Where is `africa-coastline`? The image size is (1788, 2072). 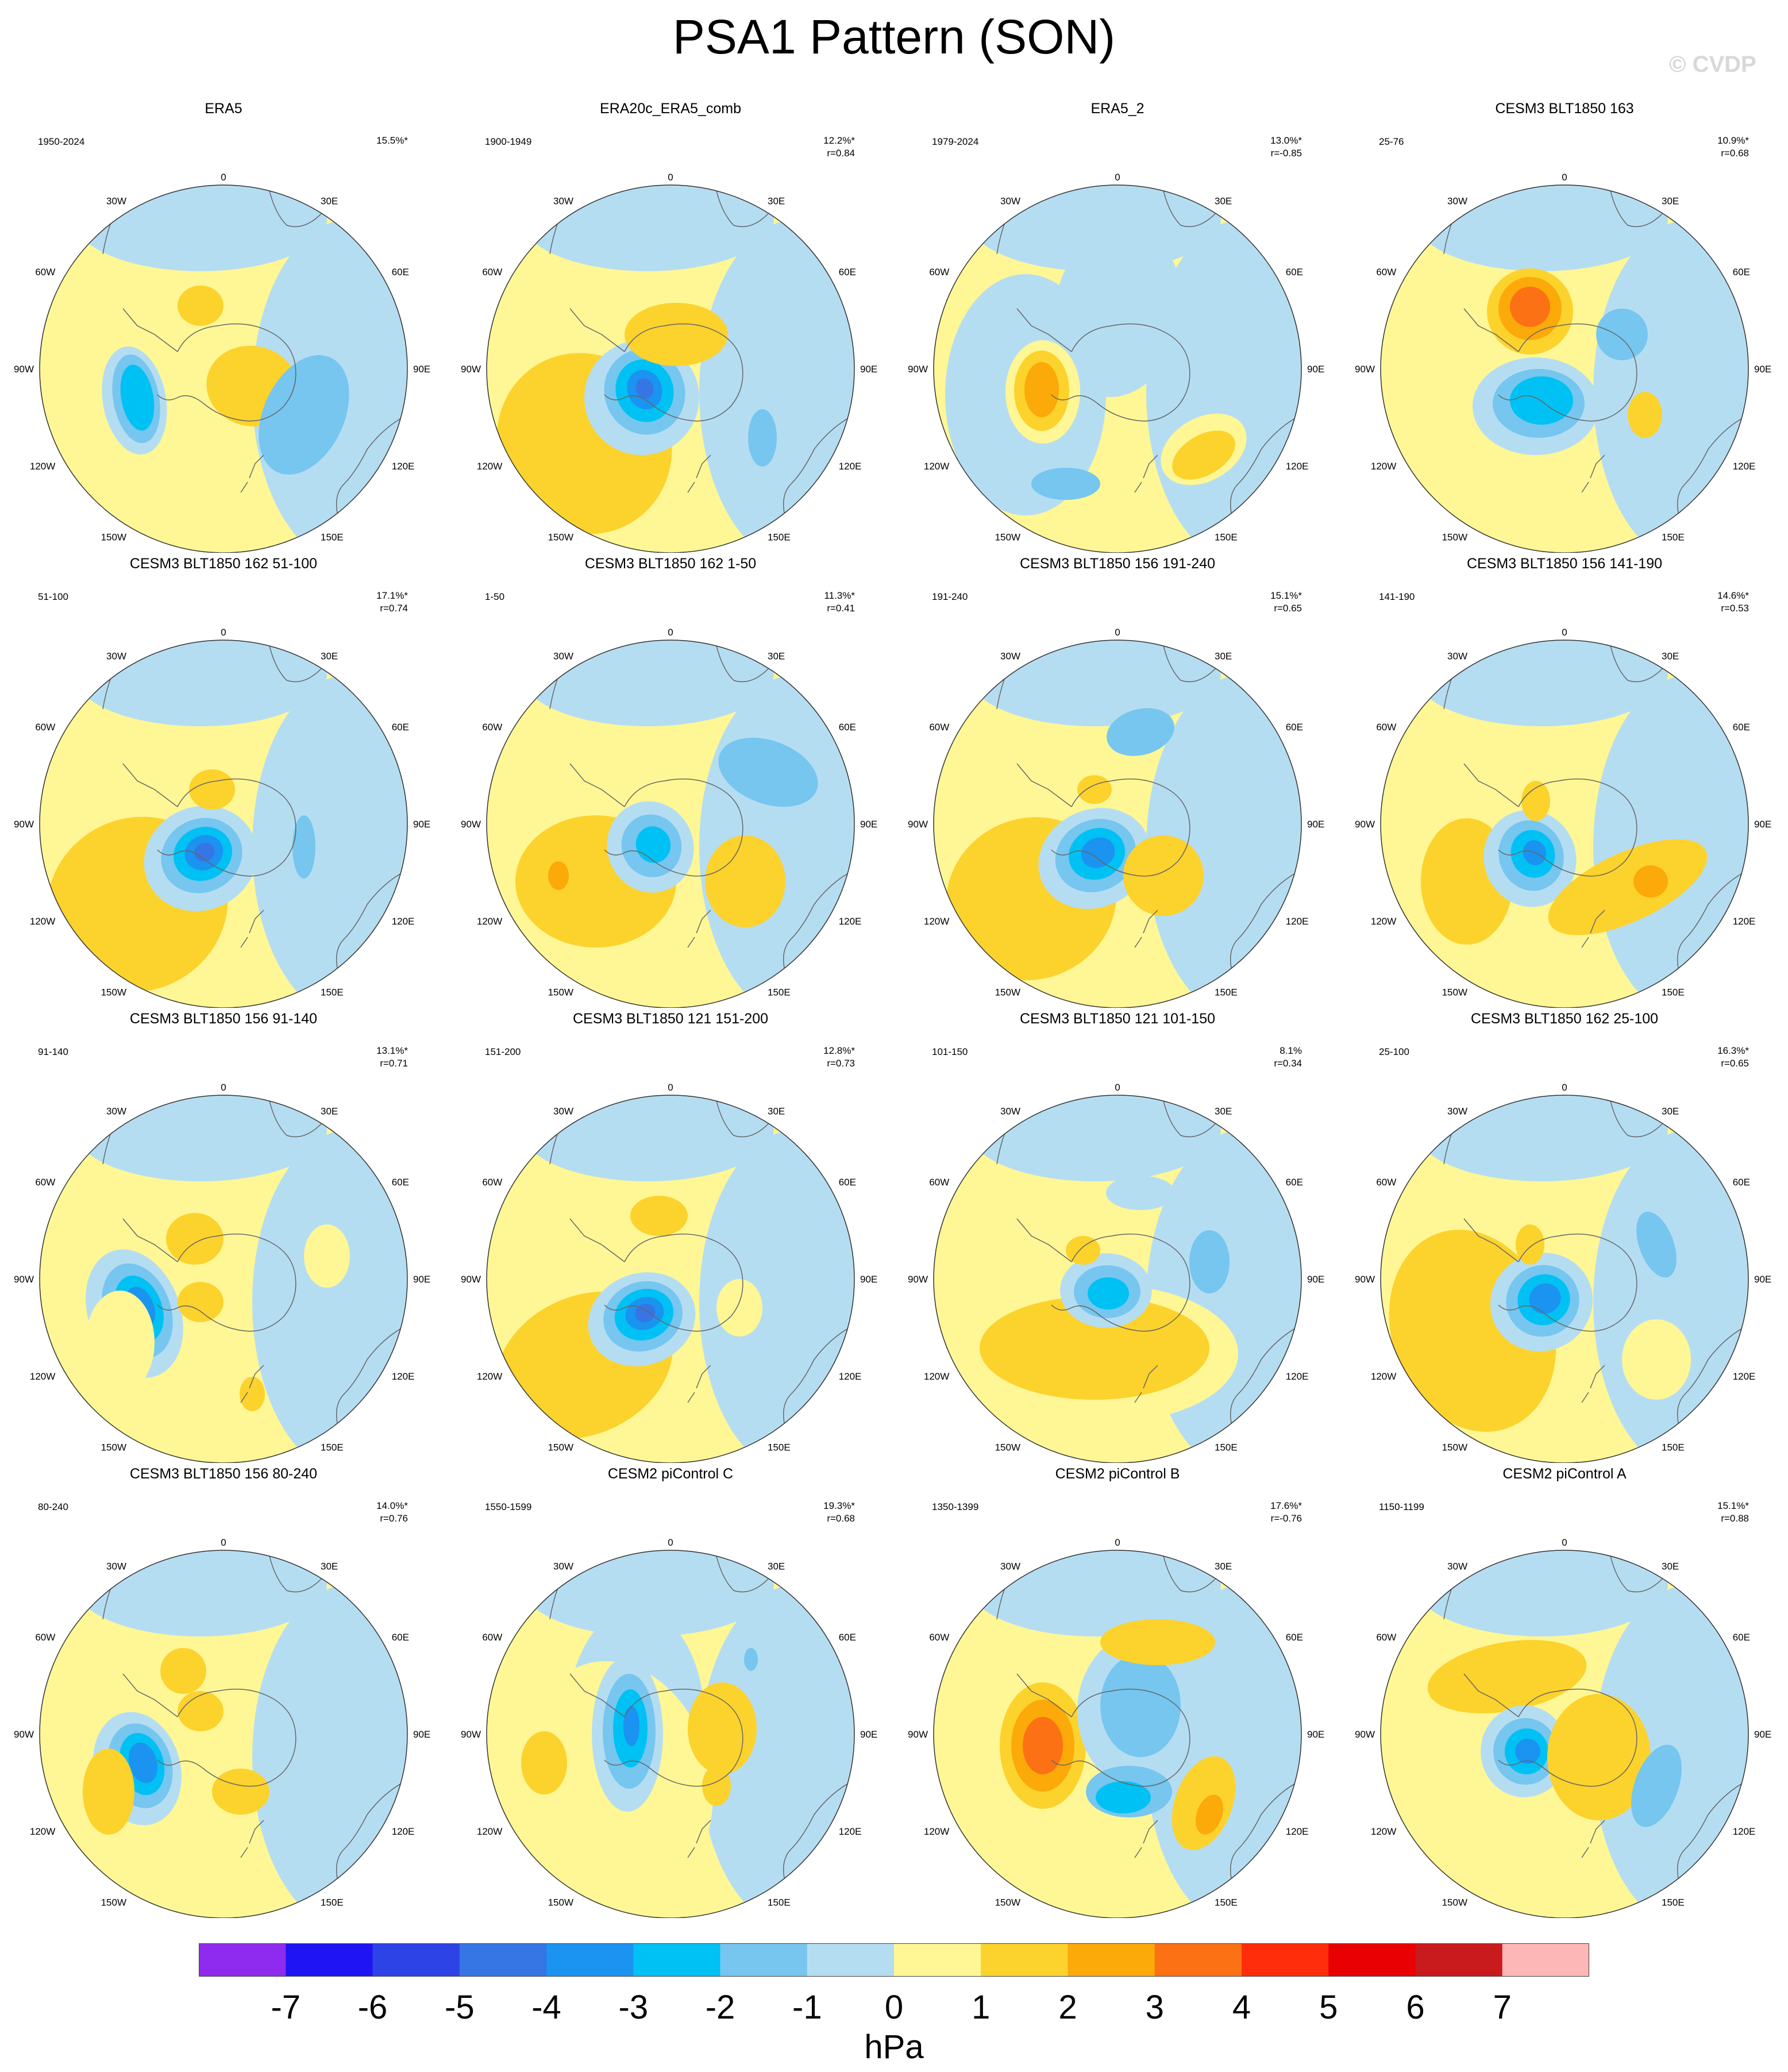
africa-coastline is located at coordinates (1189, 1574).